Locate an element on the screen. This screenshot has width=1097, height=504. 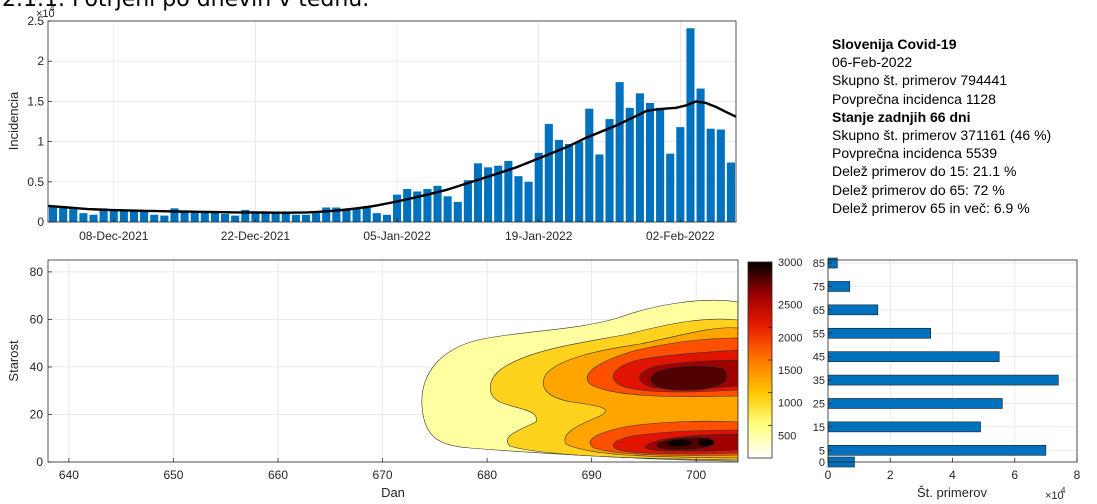
trend-line is located at coordinates (392, 157).